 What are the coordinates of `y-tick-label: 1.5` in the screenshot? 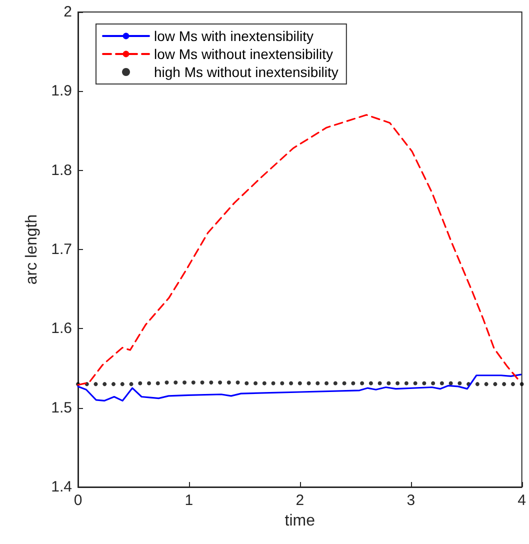 It's located at (61, 407).